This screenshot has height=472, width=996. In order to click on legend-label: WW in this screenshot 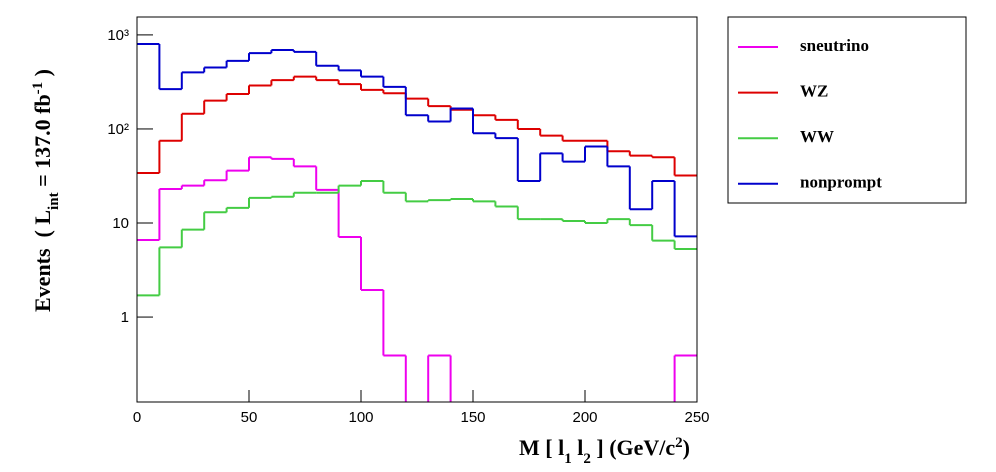, I will do `click(817, 136)`.